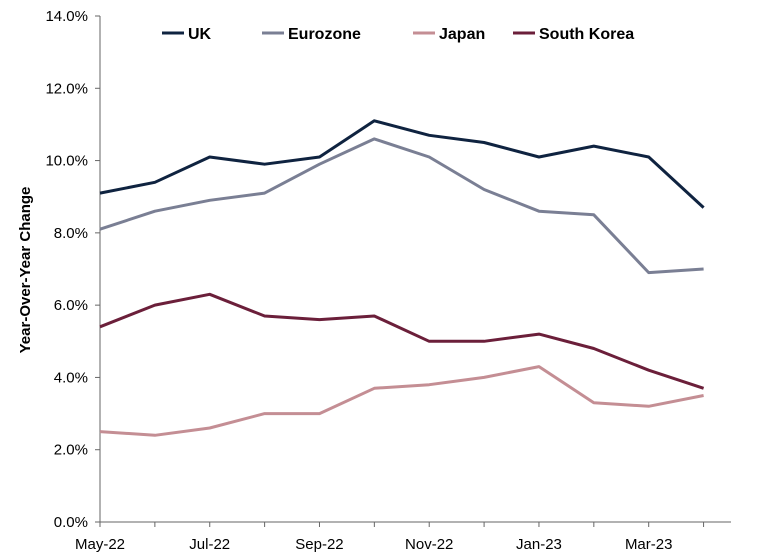  I want to click on series-line-uk, so click(402, 164).